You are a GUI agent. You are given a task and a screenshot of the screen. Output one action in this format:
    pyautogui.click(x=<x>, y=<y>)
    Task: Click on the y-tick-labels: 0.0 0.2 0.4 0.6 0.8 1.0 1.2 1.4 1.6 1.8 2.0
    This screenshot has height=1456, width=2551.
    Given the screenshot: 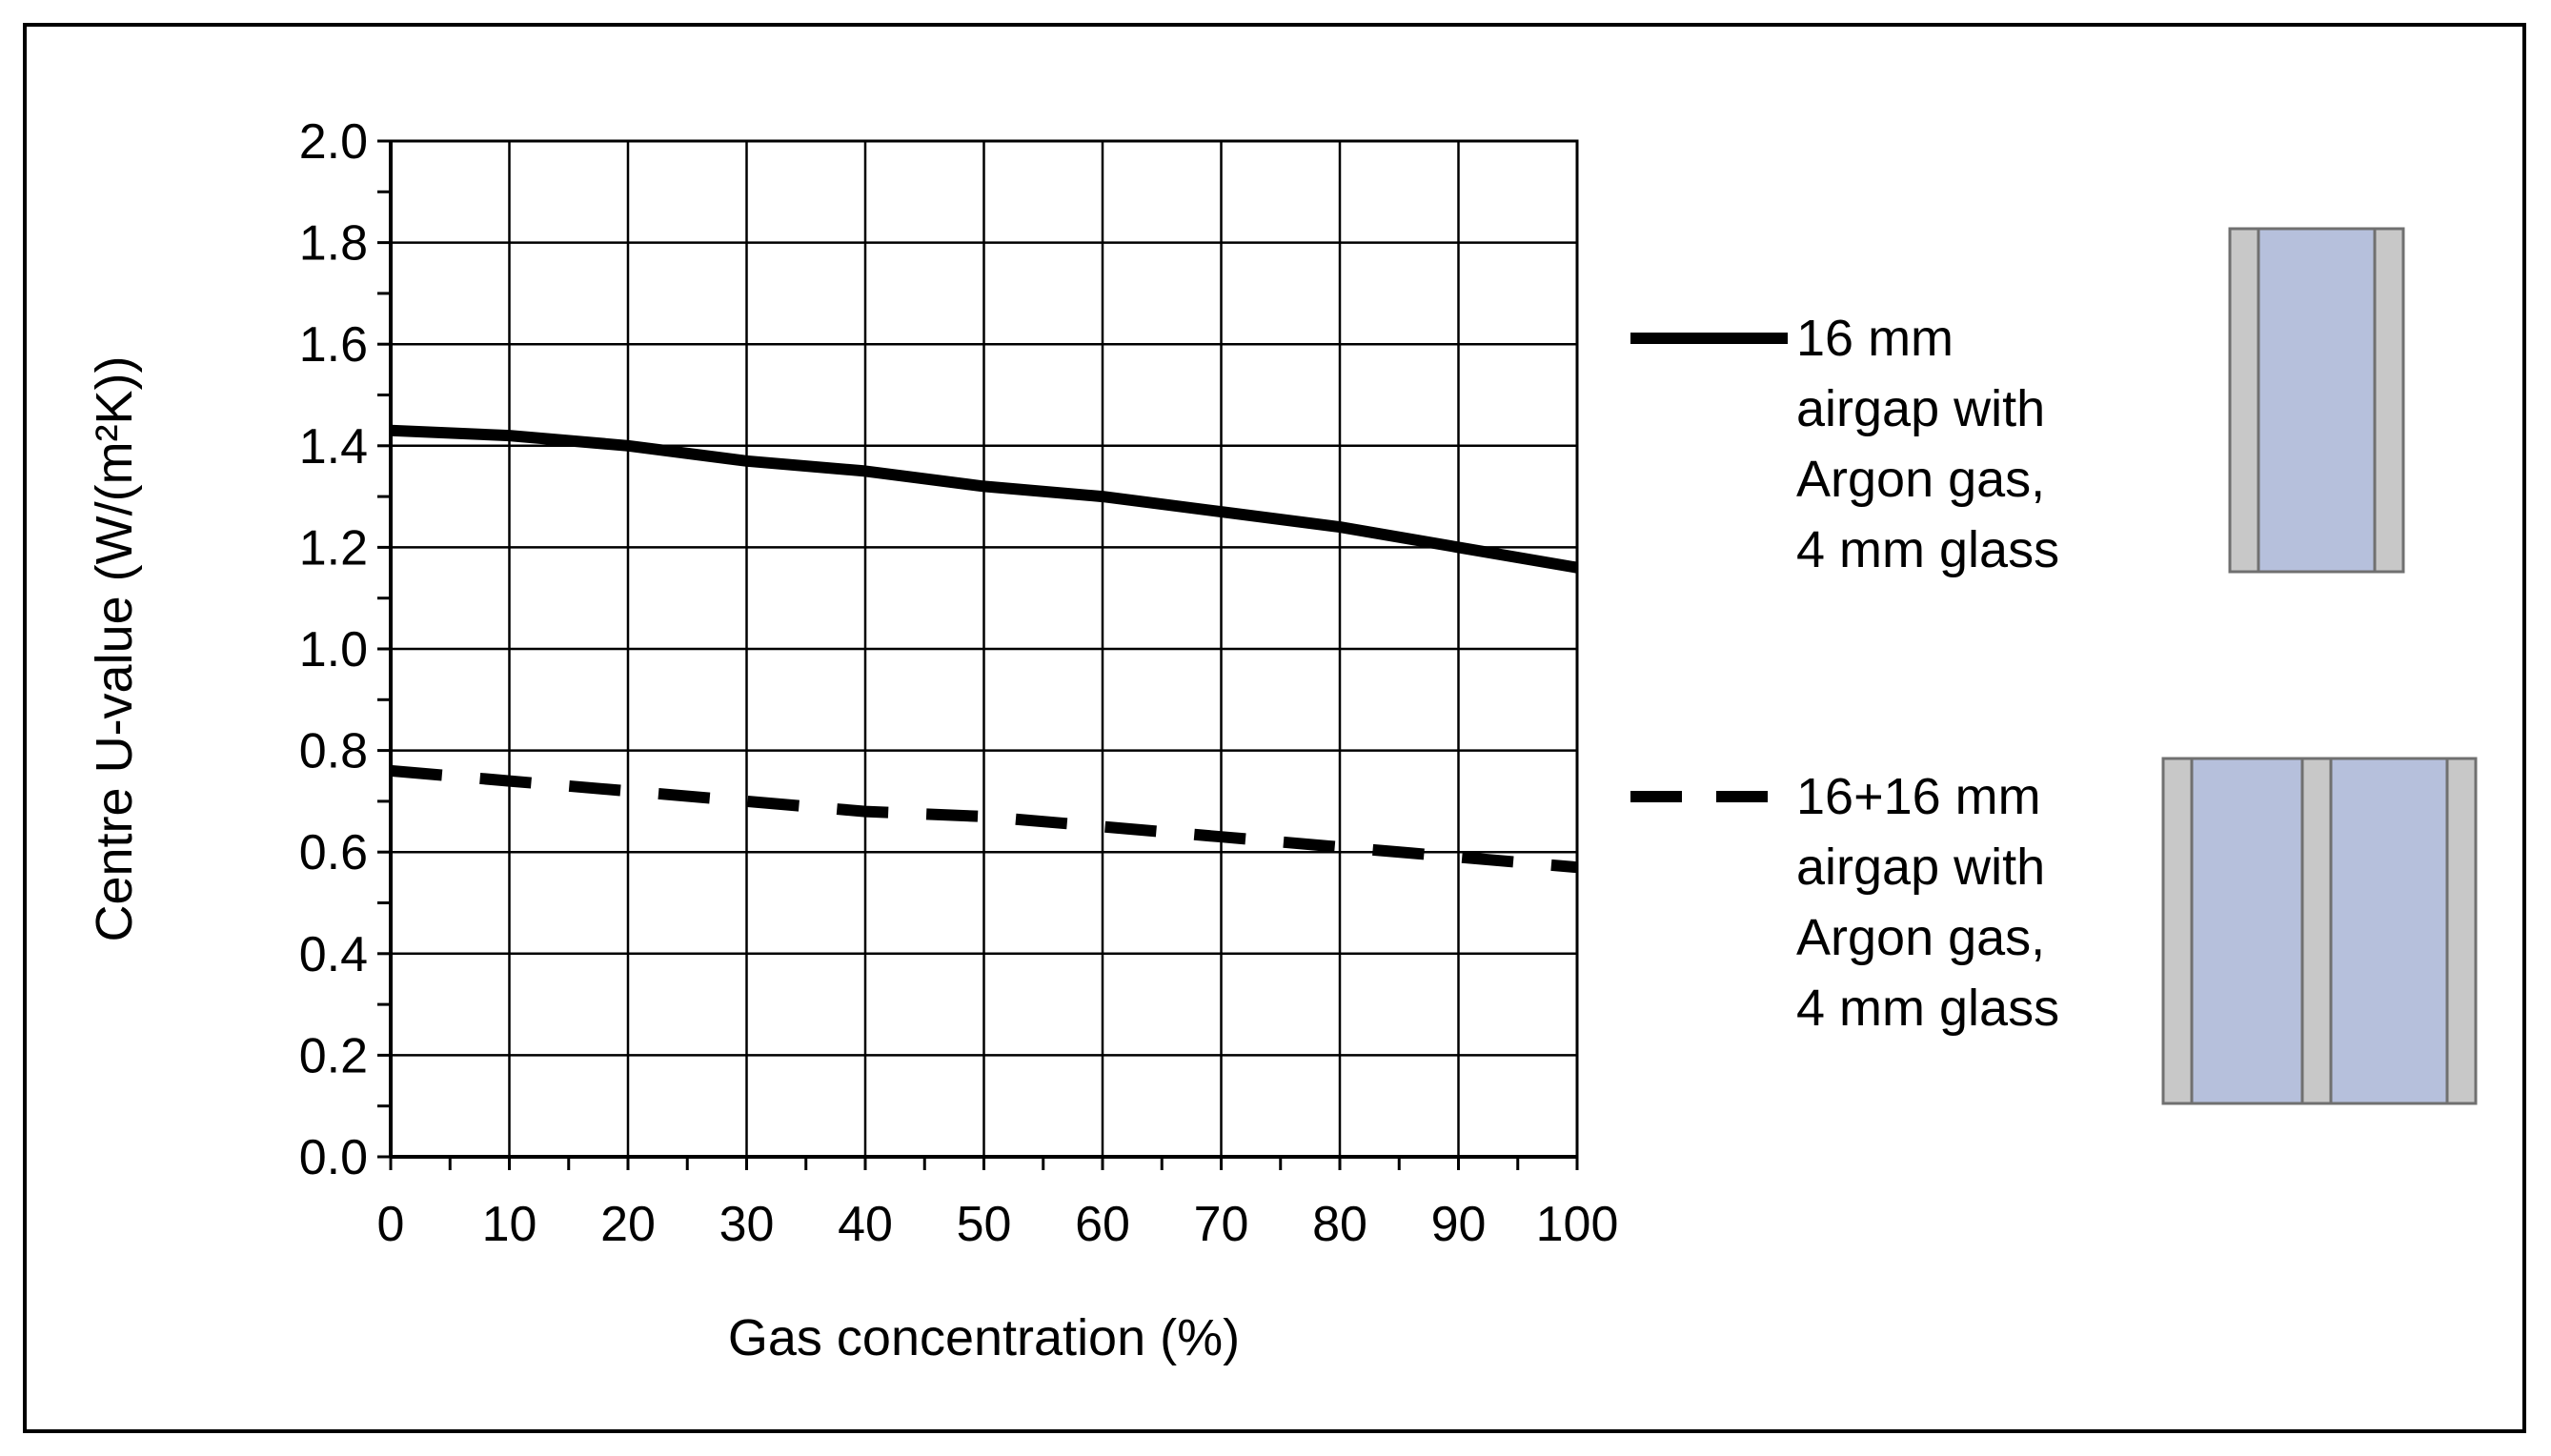 What is the action you would take?
    pyautogui.click(x=333, y=649)
    